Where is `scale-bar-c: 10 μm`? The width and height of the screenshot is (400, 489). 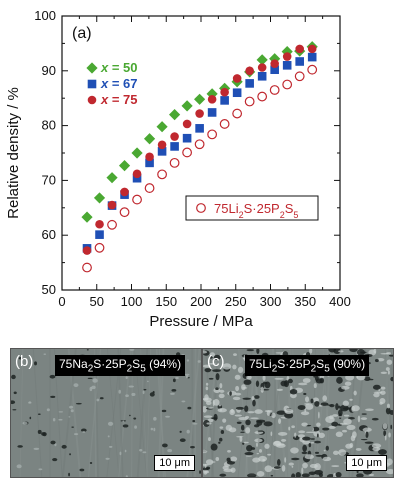
scale-bar-c: 10 μm is located at coordinates (366, 463).